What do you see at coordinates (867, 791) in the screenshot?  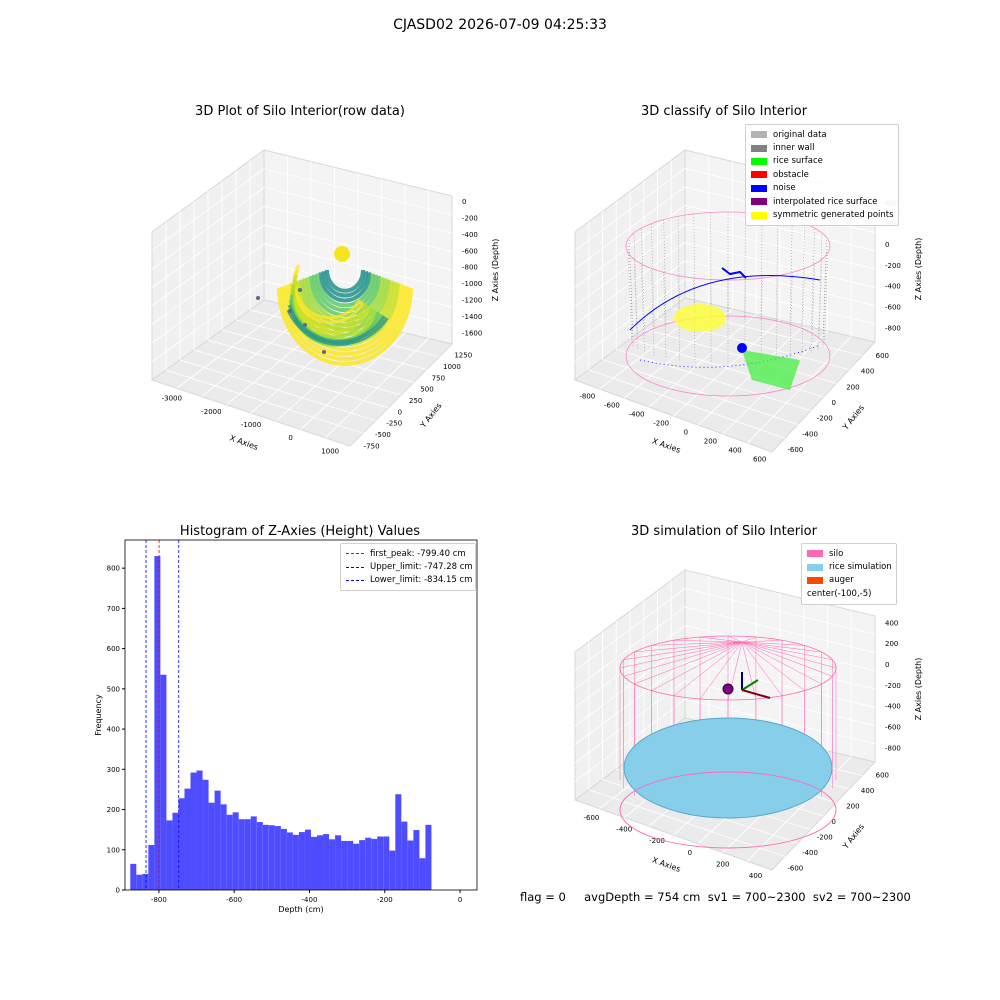 I see `y-tick-label: 400` at bounding box center [867, 791].